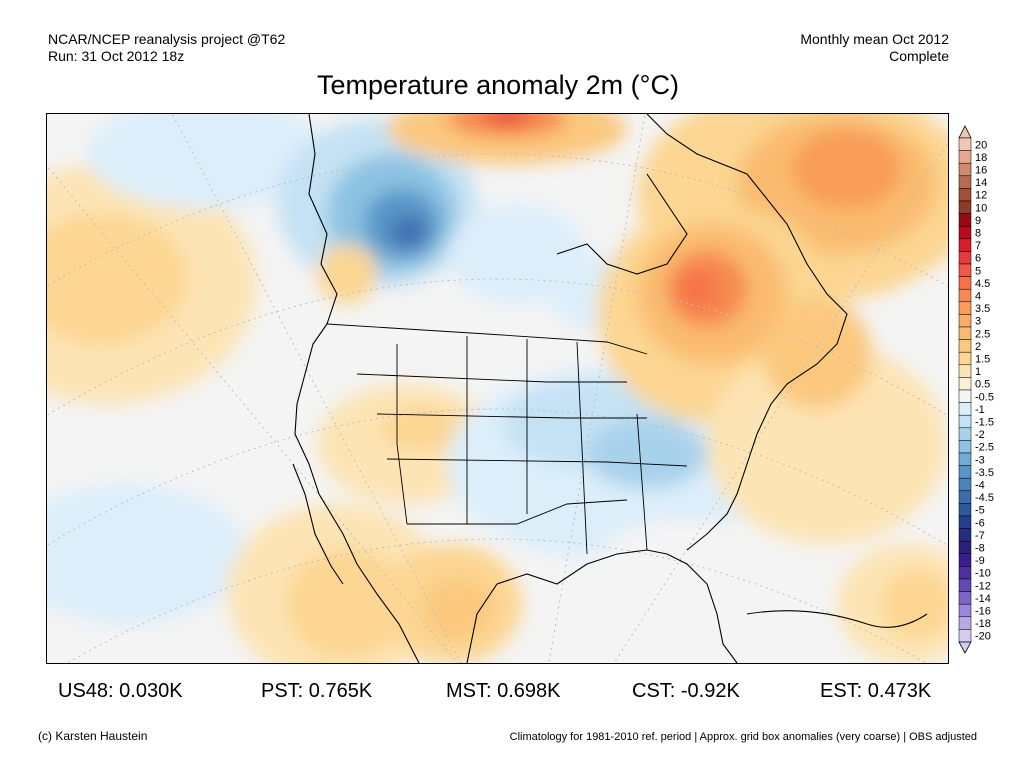 Image resolution: width=1024 pixels, height=768 pixels. What do you see at coordinates (978, 221) in the screenshot?
I see `legend-label: 9` at bounding box center [978, 221].